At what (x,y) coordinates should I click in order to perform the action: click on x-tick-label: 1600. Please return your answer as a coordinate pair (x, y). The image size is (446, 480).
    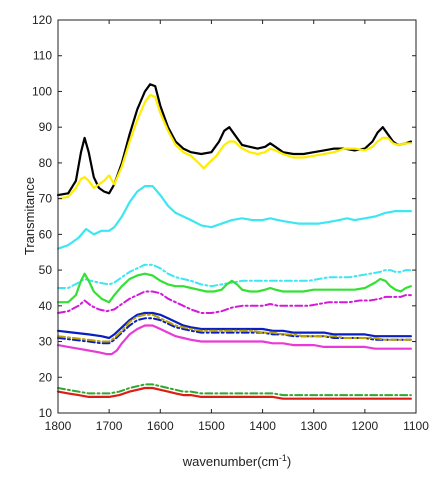
    Looking at the image, I should click on (160, 426).